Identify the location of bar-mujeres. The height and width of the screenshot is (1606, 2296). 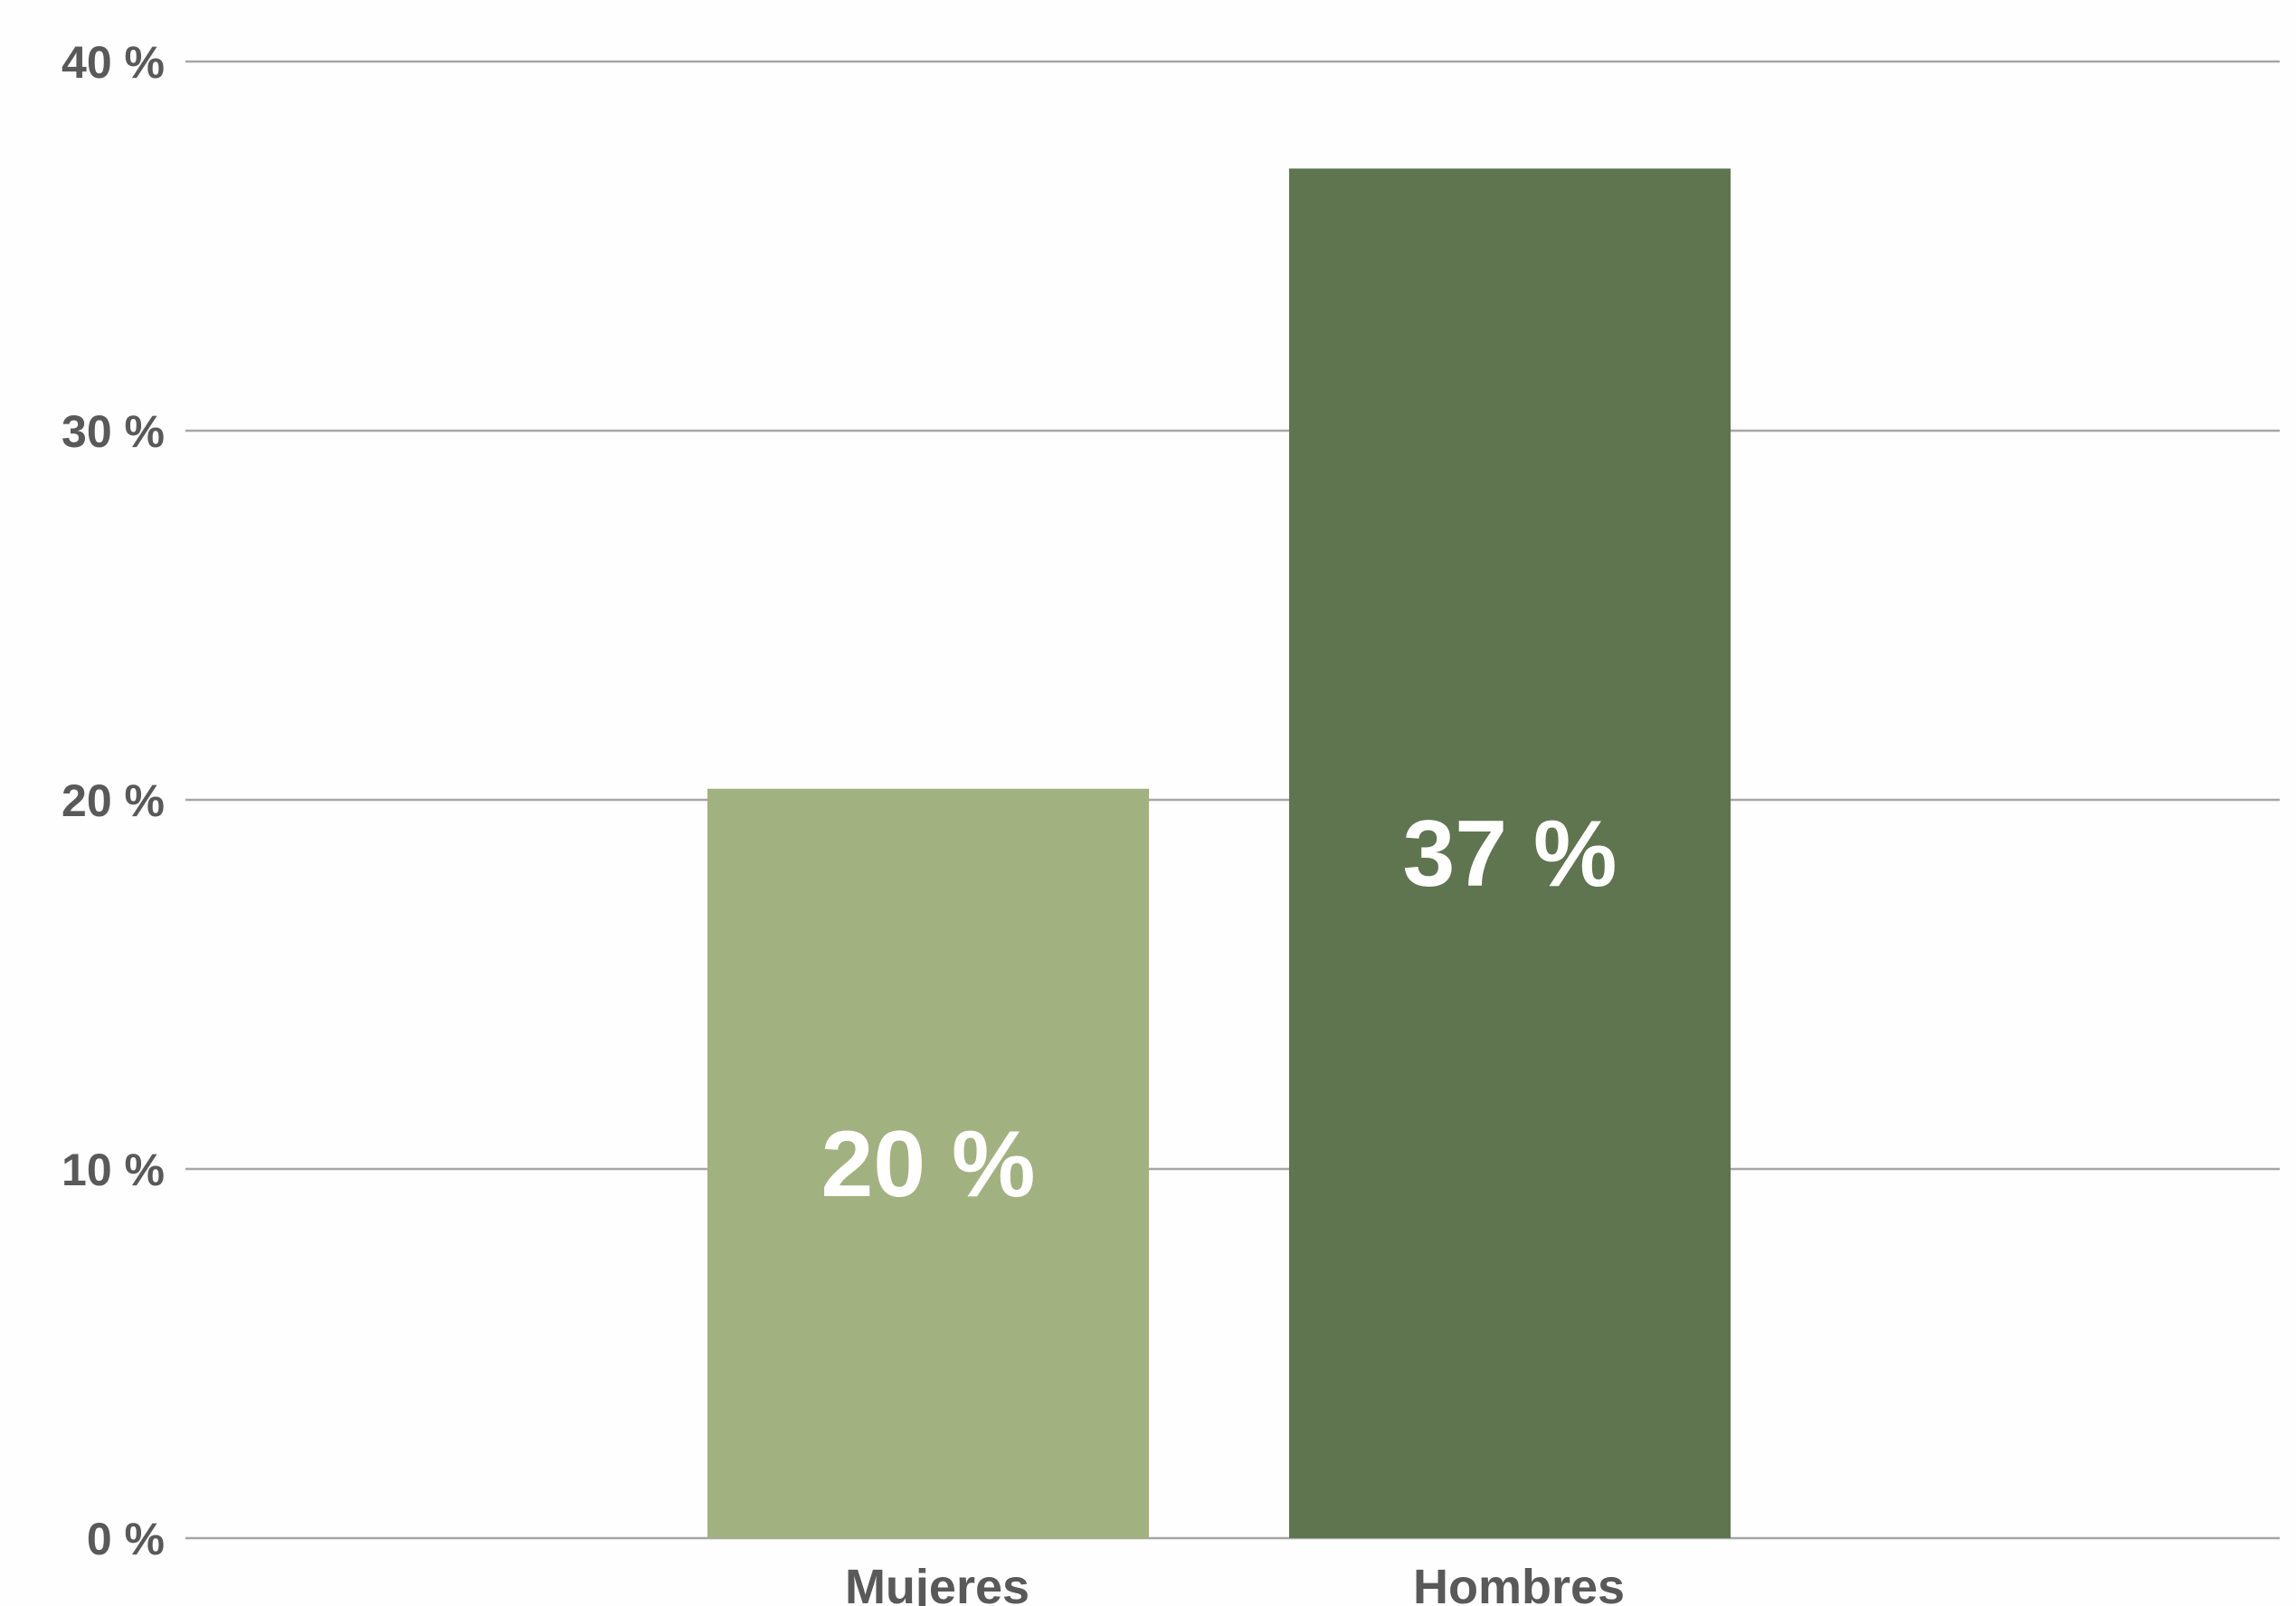
(928, 1163).